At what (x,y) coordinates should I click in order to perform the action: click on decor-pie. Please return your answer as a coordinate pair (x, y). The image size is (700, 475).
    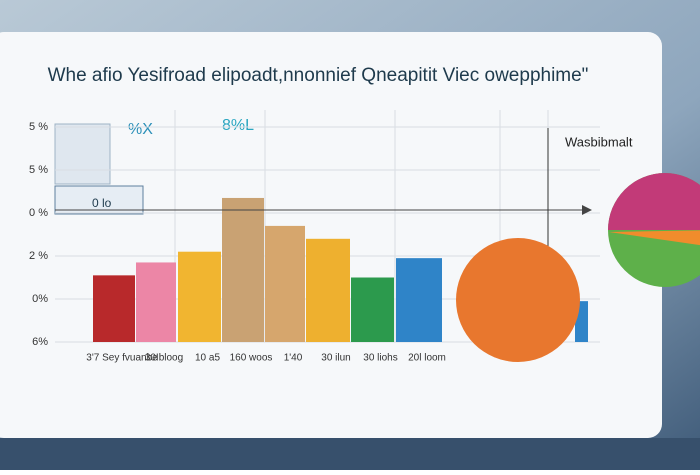
    Looking at the image, I should click on (654, 230).